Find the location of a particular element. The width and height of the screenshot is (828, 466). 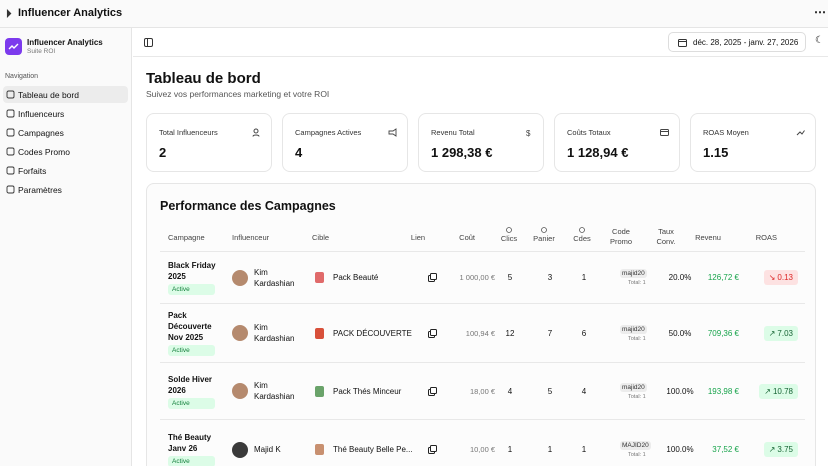

icon: $ is located at coordinates (528, 133).